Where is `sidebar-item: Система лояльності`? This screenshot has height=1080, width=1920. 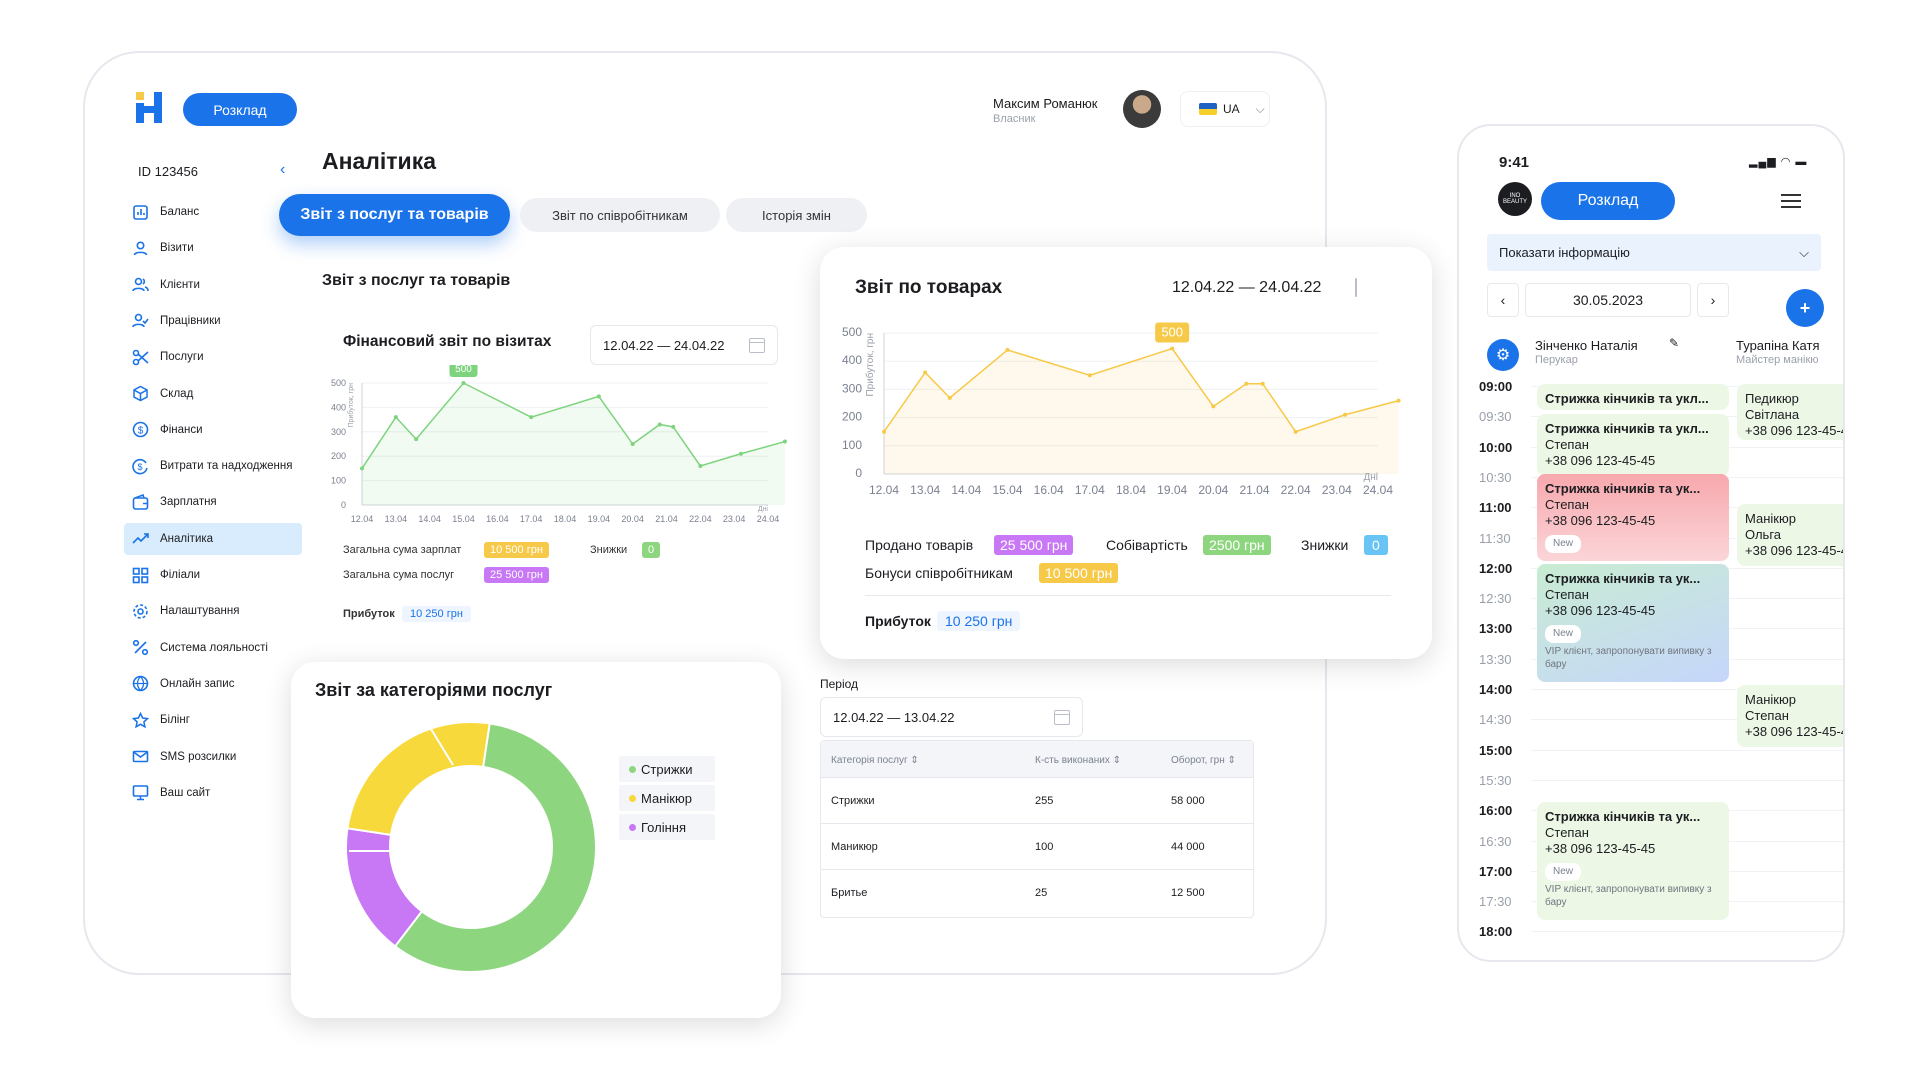 sidebar-item: Система лояльності is located at coordinates (213, 648).